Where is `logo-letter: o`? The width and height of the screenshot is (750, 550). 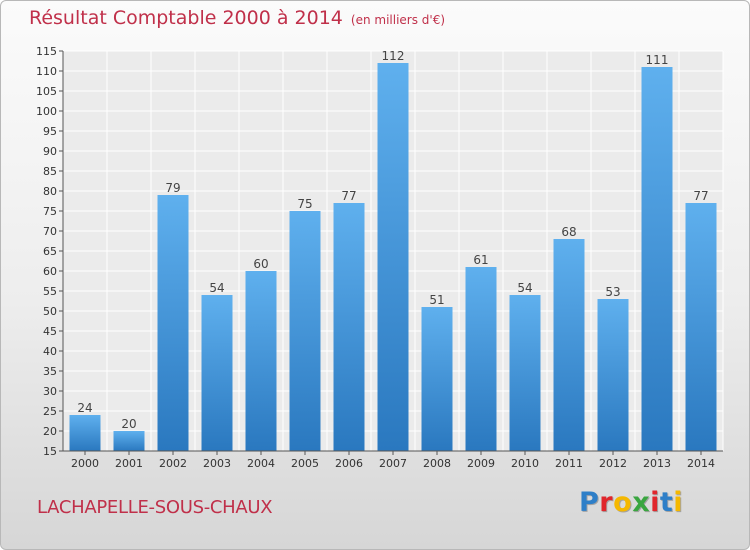 logo-letter: o is located at coordinates (623, 502).